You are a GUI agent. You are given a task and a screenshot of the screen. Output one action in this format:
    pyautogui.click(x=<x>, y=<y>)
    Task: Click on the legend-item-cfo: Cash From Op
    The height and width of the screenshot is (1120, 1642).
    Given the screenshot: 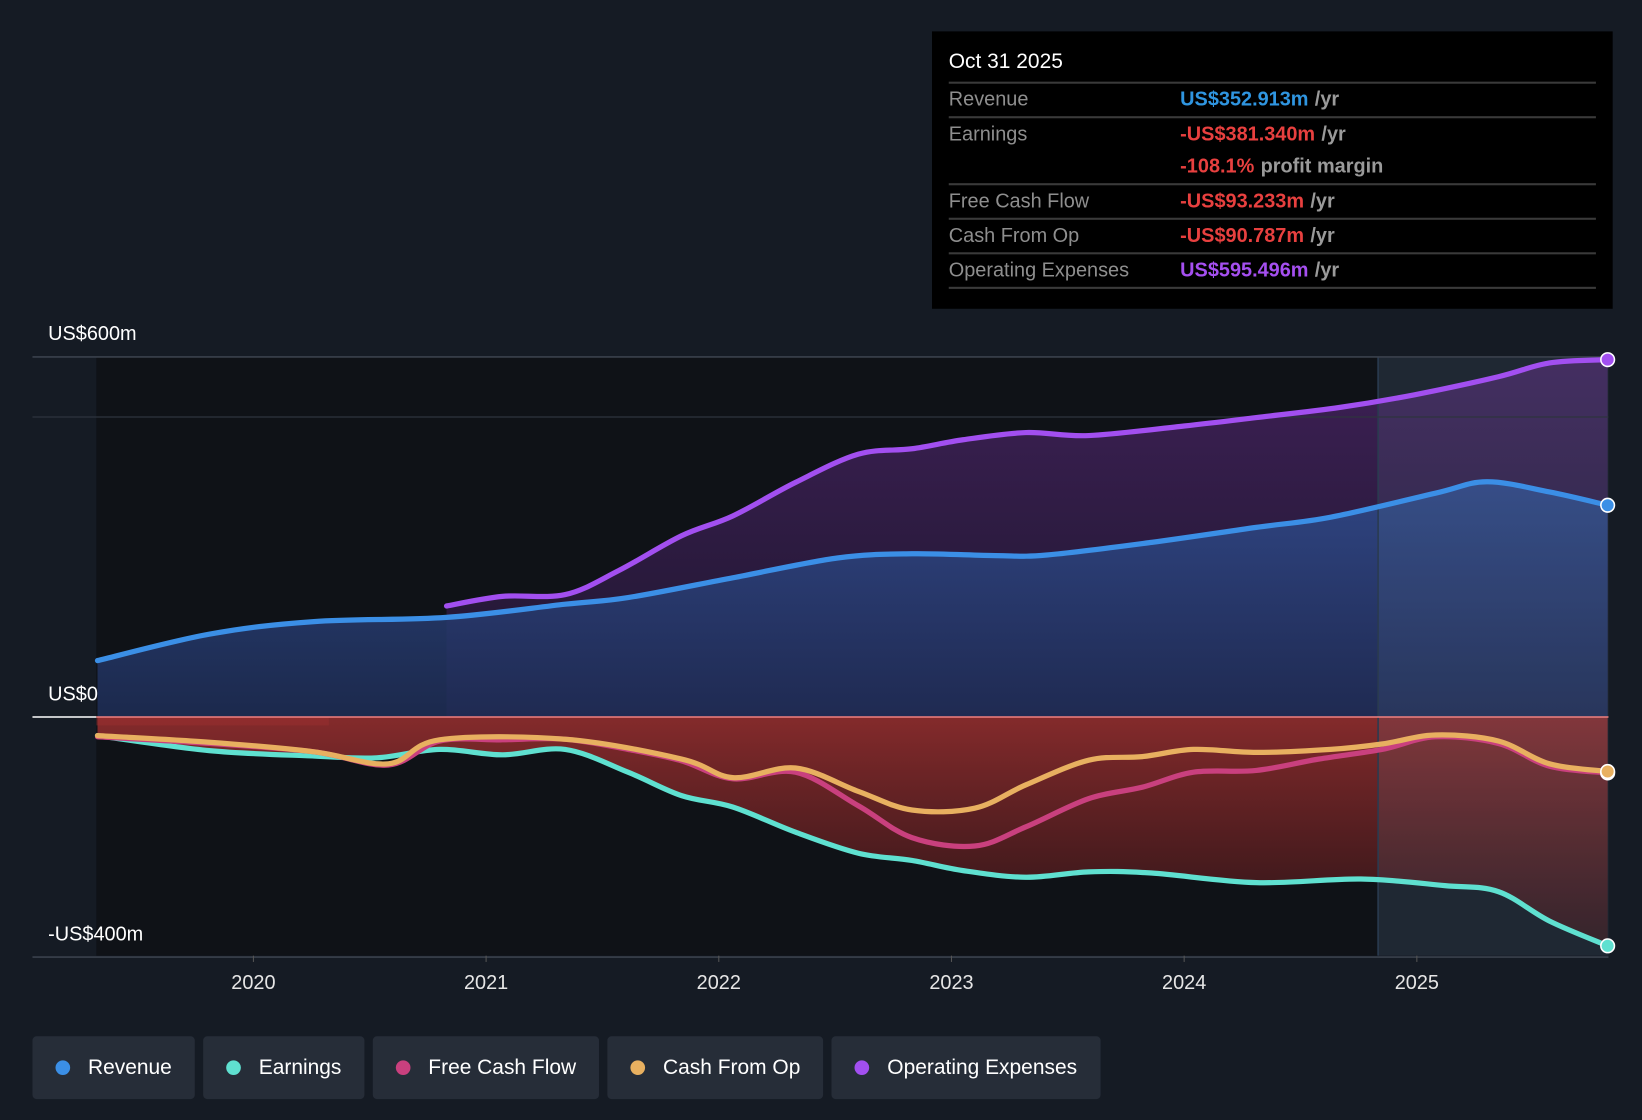 What is the action you would take?
    pyautogui.click(x=715, y=1068)
    